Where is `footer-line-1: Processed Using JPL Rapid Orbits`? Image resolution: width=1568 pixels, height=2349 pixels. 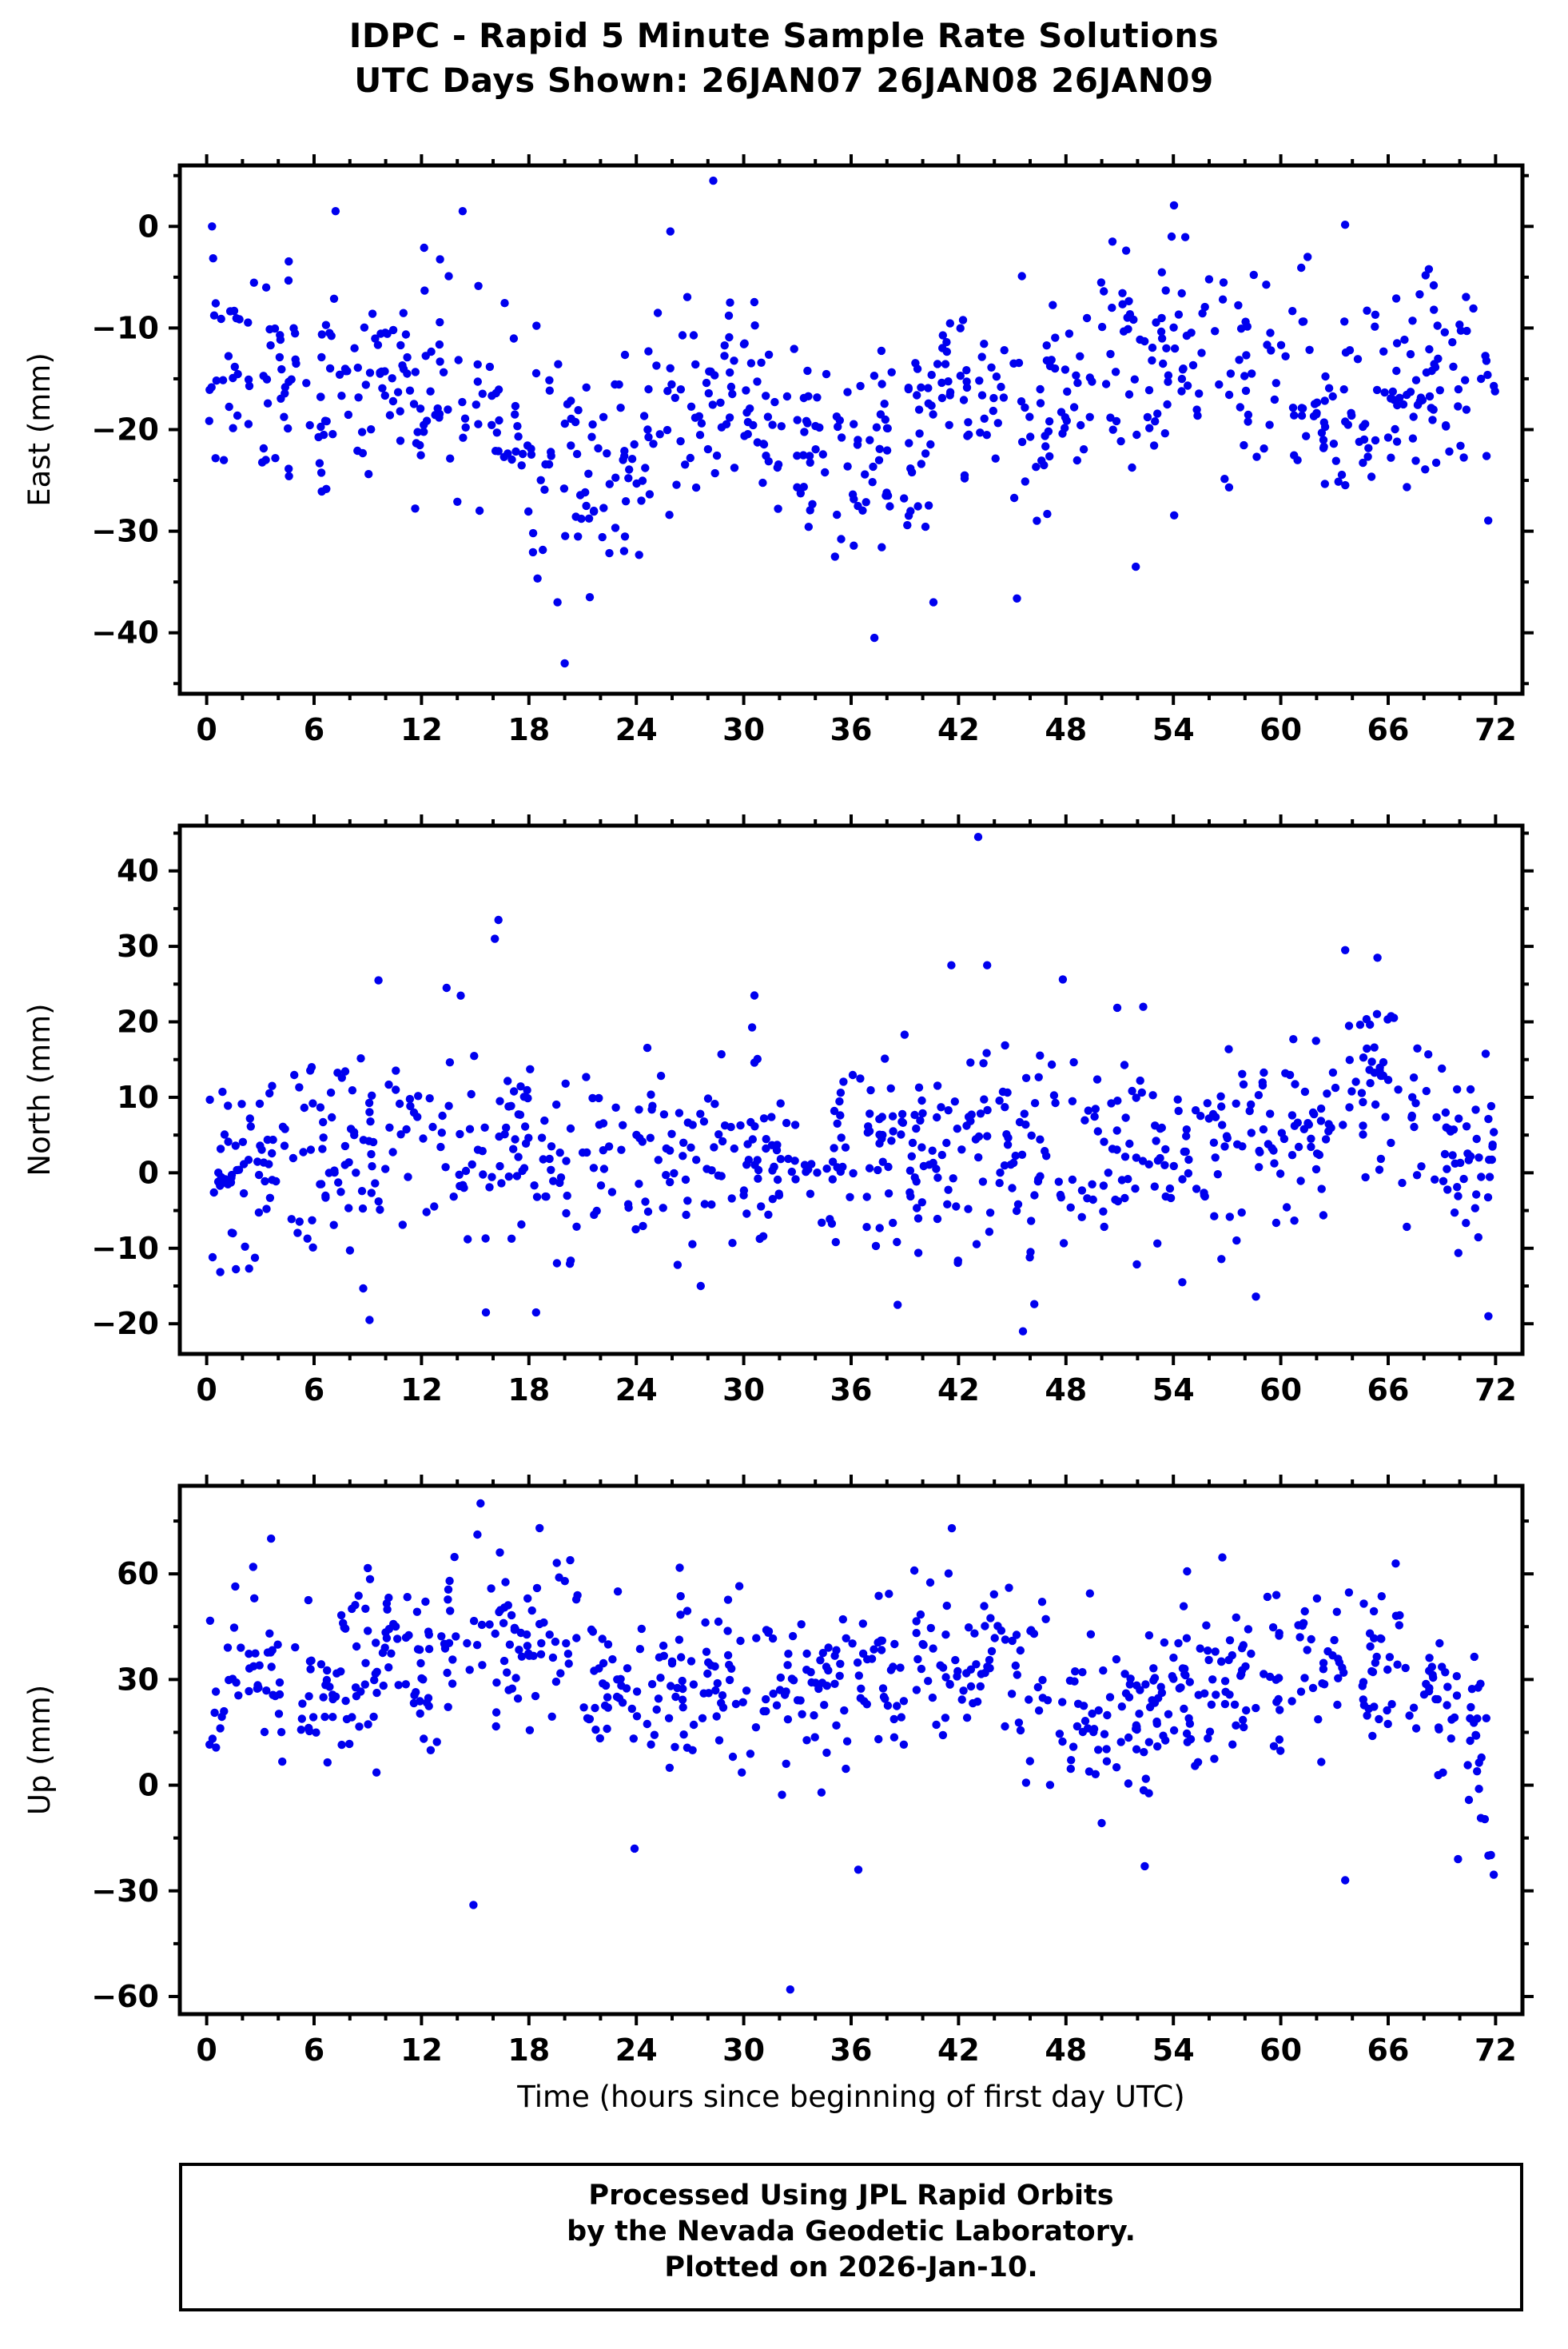
footer-line-1: Processed Using JPL Rapid Orbits is located at coordinates (851, 2196).